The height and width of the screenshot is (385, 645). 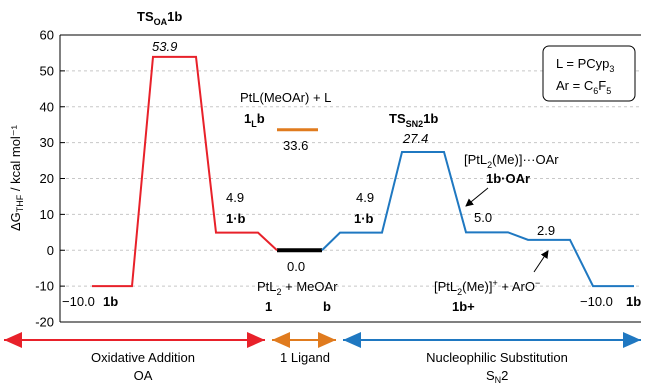 What do you see at coordinates (633, 301) in the screenshot?
I see `end-name: 1b` at bounding box center [633, 301].